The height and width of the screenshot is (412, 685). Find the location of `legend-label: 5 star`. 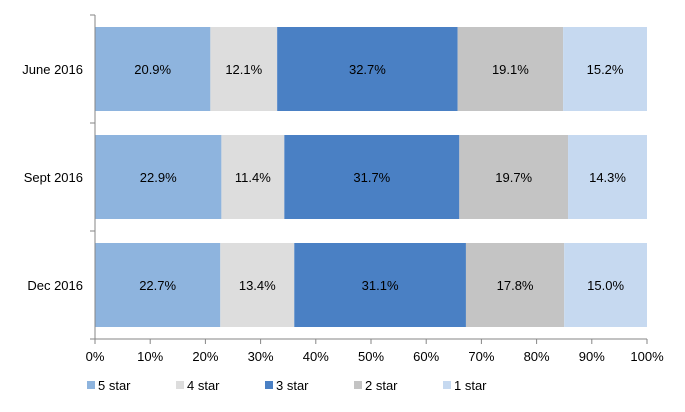

legend-label: 5 star is located at coordinates (114, 385).